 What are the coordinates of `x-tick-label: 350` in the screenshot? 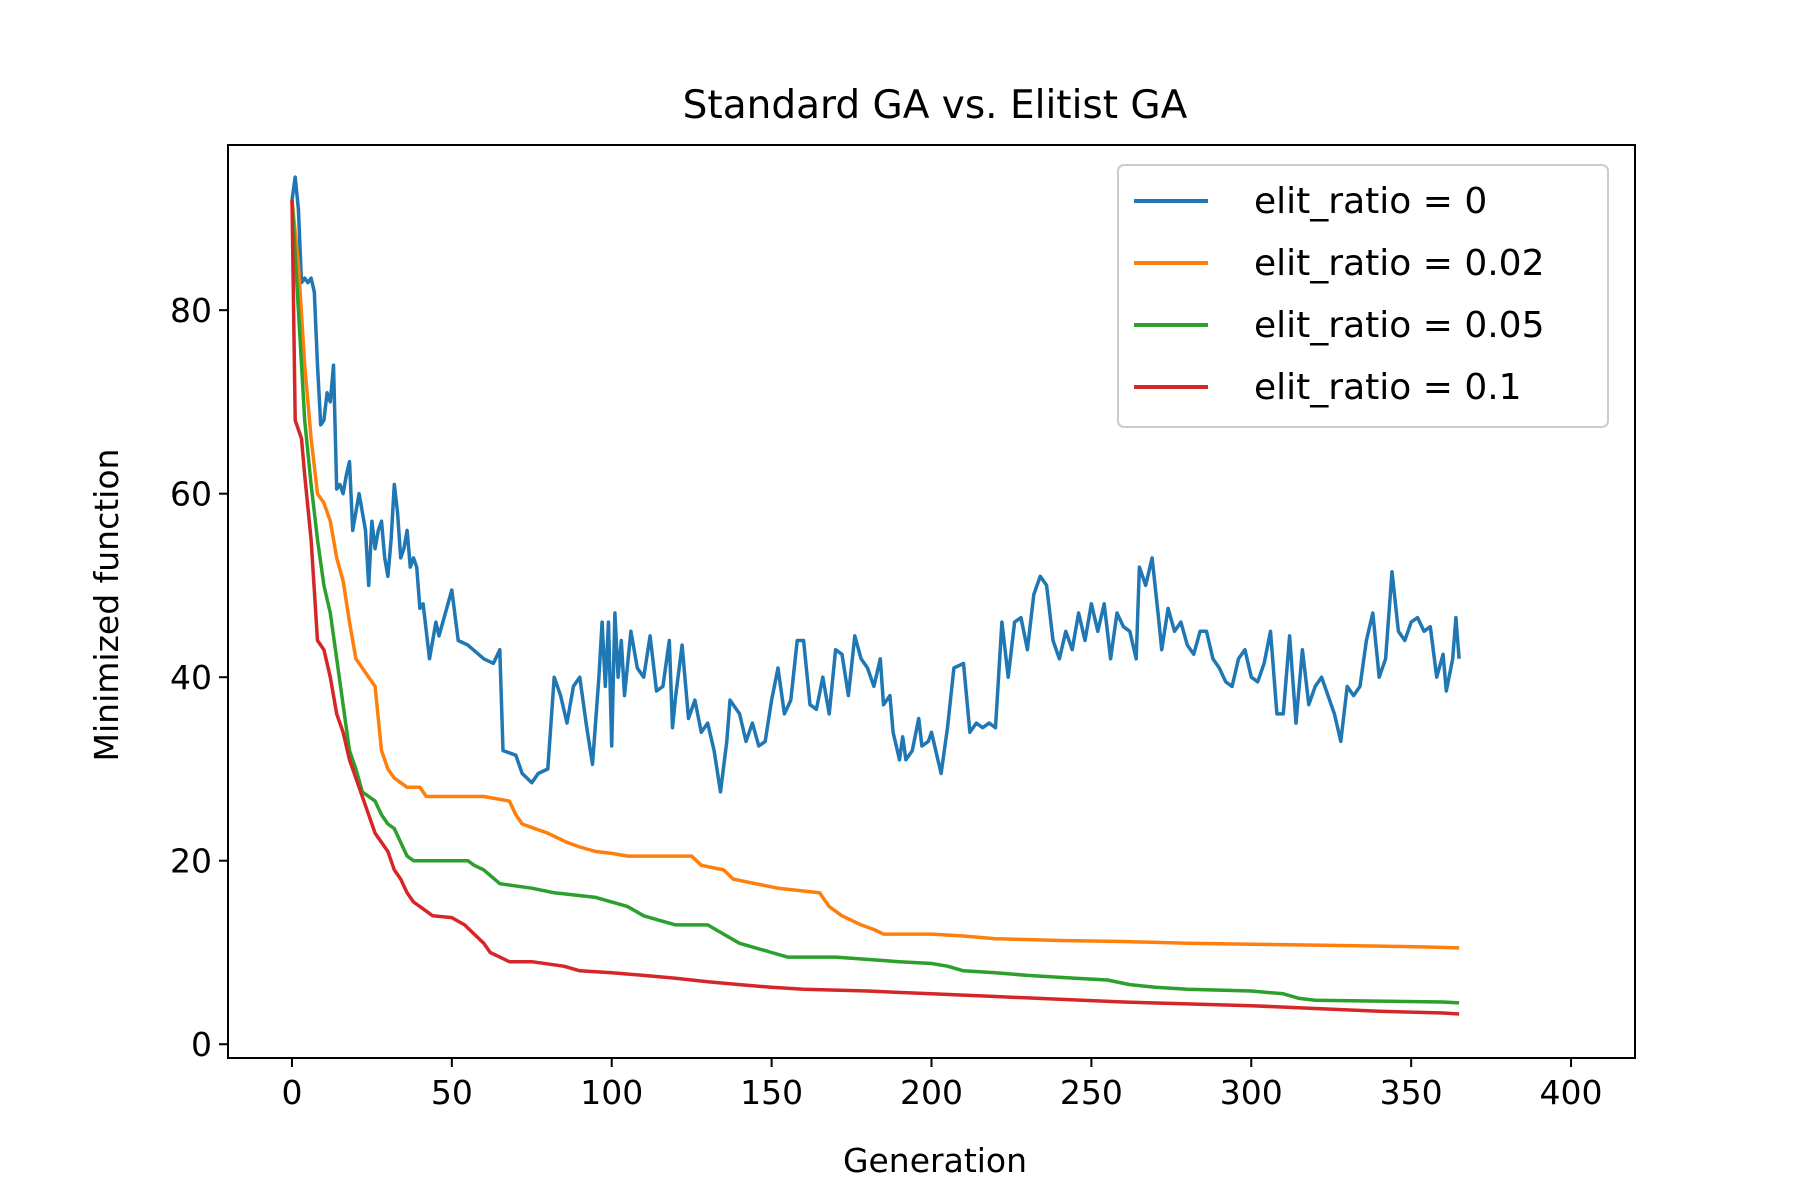 It's located at (1411, 1092).